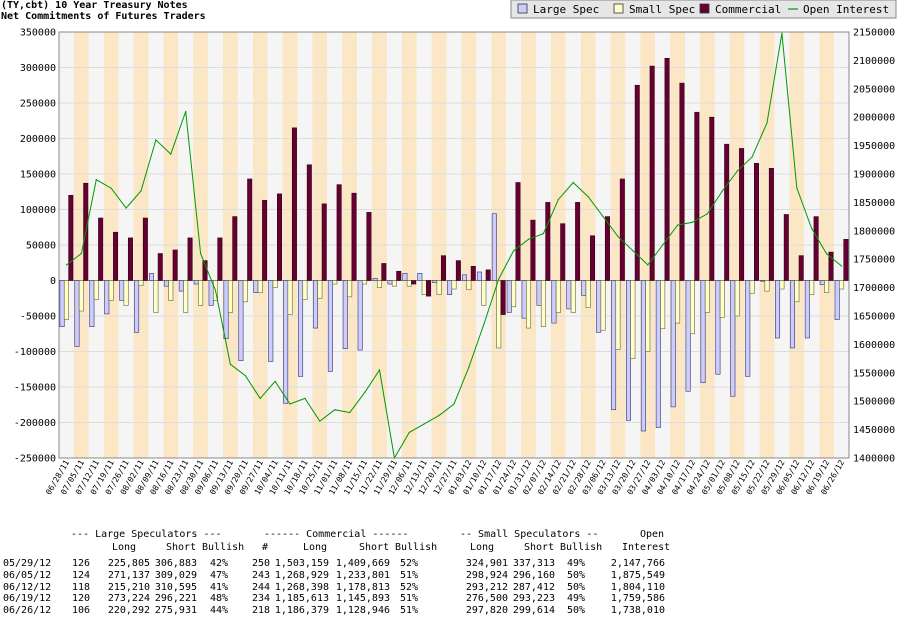 This screenshot has height=618, width=898. What do you see at coordinates (362, 611) in the screenshot?
I see `c-short: 1,128,946` at bounding box center [362, 611].